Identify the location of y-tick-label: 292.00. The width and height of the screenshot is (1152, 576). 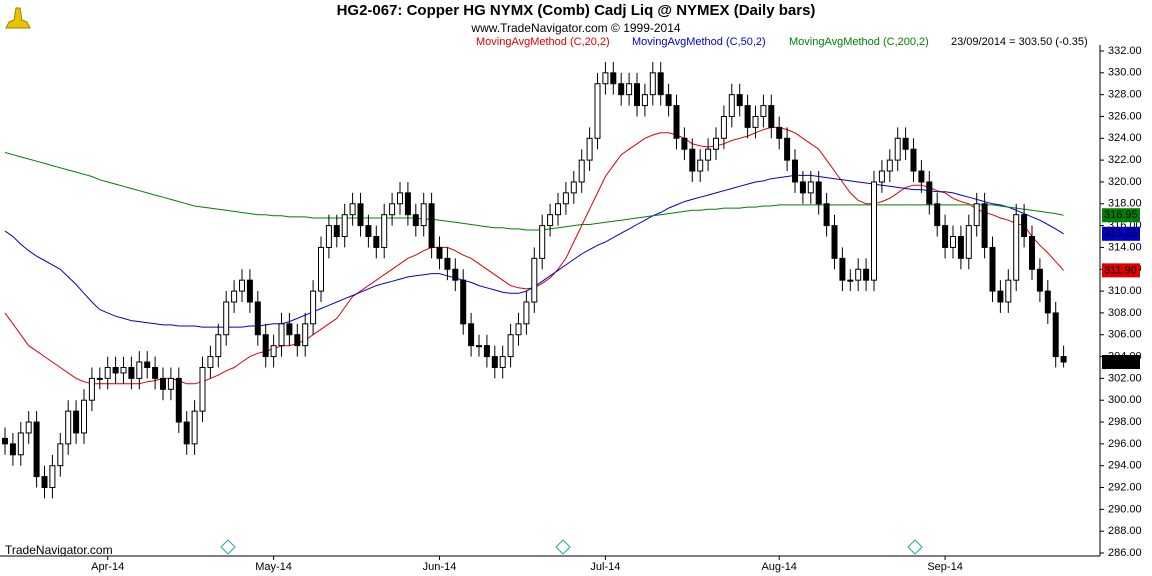
(1125, 487).